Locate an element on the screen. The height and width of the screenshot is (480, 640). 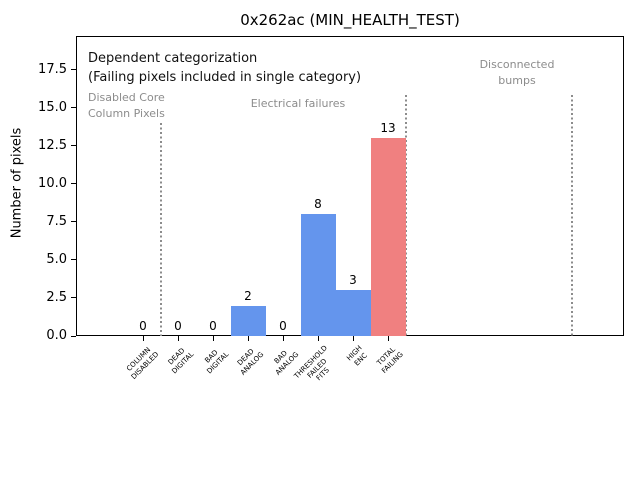
x-tick-label-column-disabled: COLUMN DISABLED is located at coordinates (142, 363).